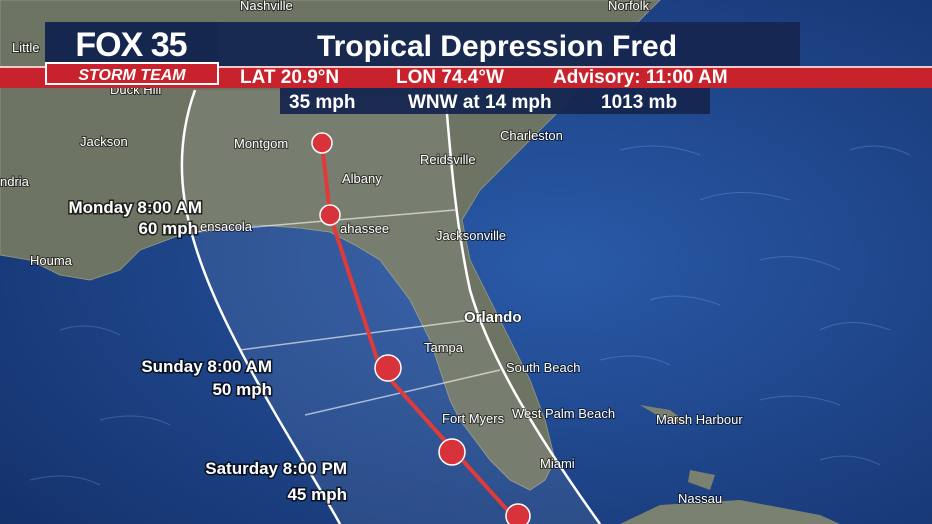  I want to click on forecast-wind: 50 mph, so click(242, 389).